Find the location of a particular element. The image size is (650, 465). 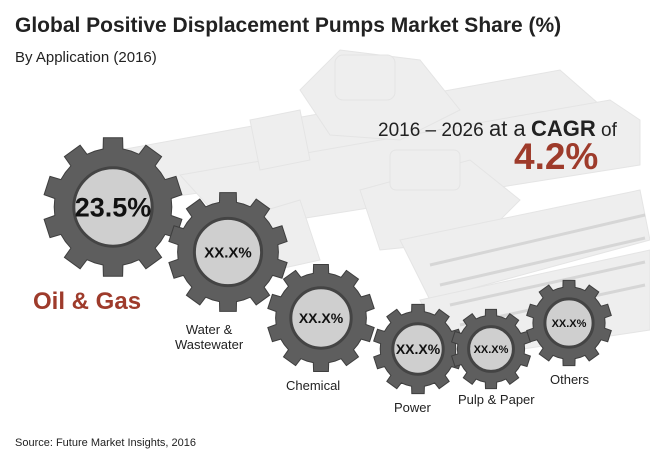

category-label-5: Pulp & Paper is located at coordinates (496, 399).